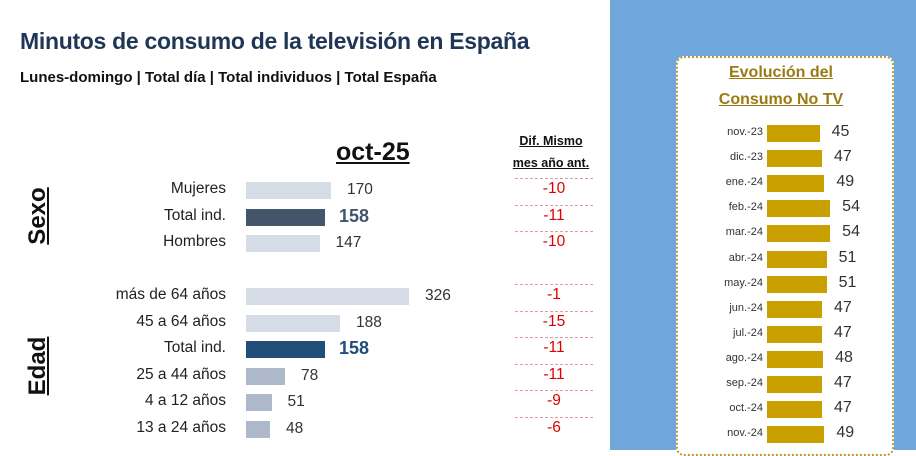 The width and height of the screenshot is (916, 456). I want to click on evolution-title-line-1: Evolución del, so click(780, 72).